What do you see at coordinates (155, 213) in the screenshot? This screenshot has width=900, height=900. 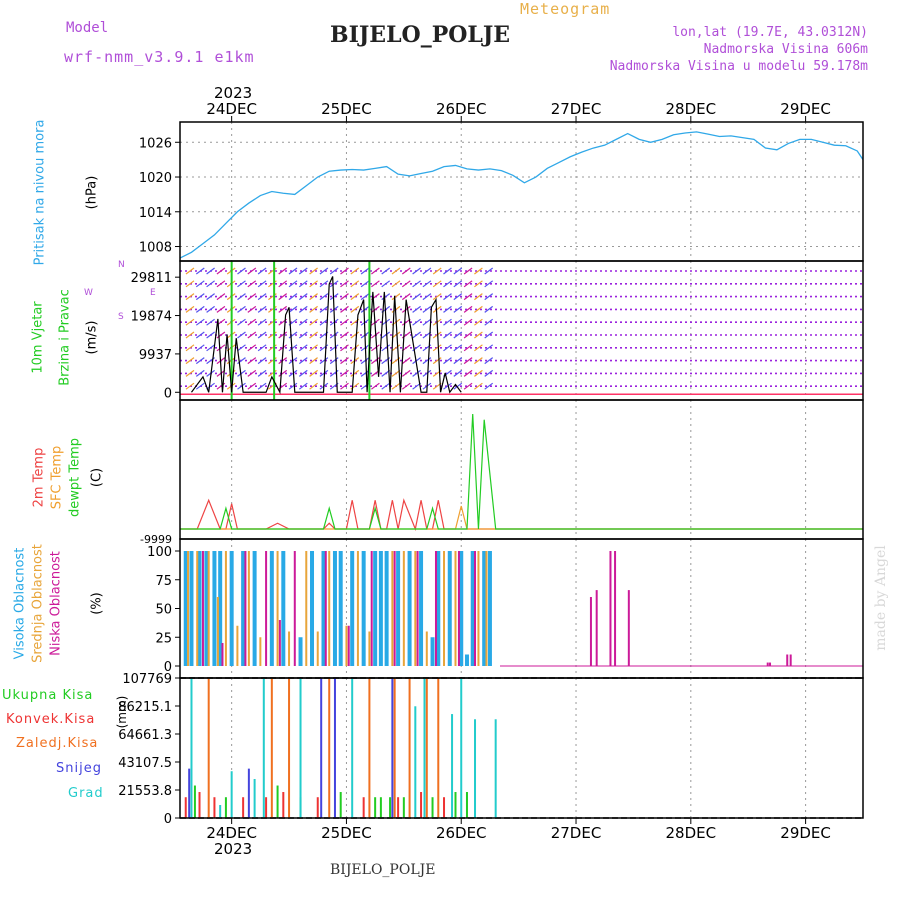 I see `pressure-tick-label: 1014` at bounding box center [155, 213].